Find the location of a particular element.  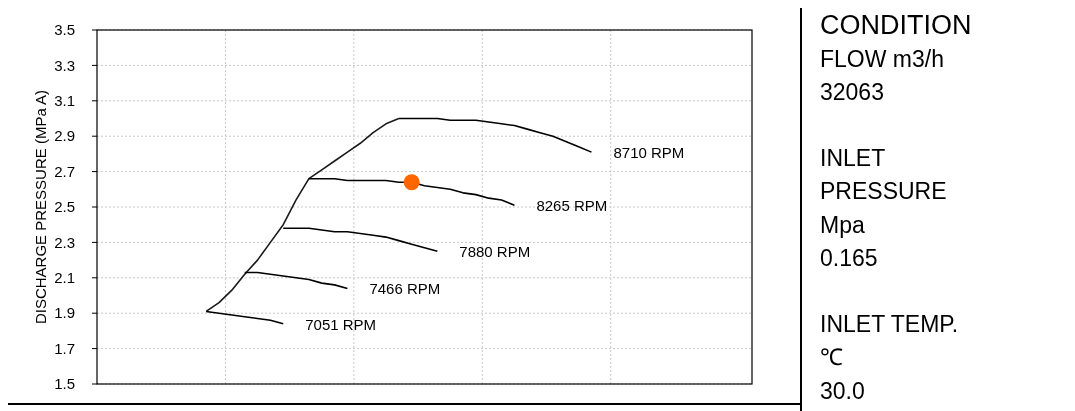

text: PRESSURE is located at coordinates (883, 191).